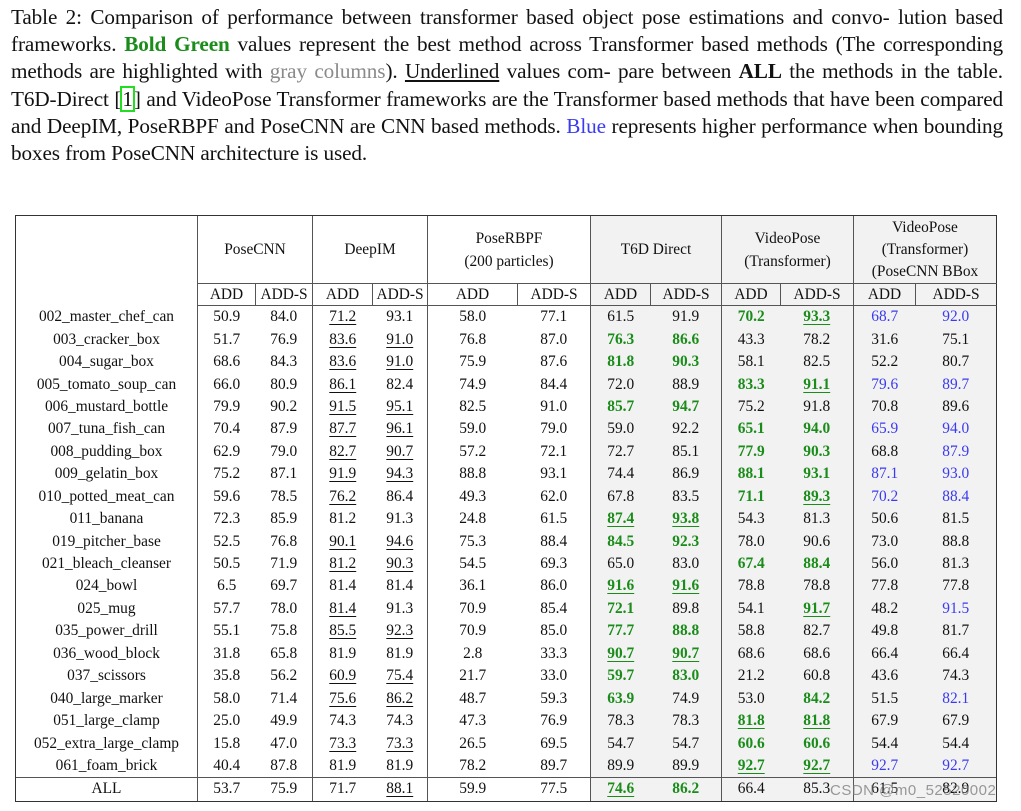  Describe the element at coordinates (472, 676) in the screenshot. I see `metric-value: 21.7` at that location.